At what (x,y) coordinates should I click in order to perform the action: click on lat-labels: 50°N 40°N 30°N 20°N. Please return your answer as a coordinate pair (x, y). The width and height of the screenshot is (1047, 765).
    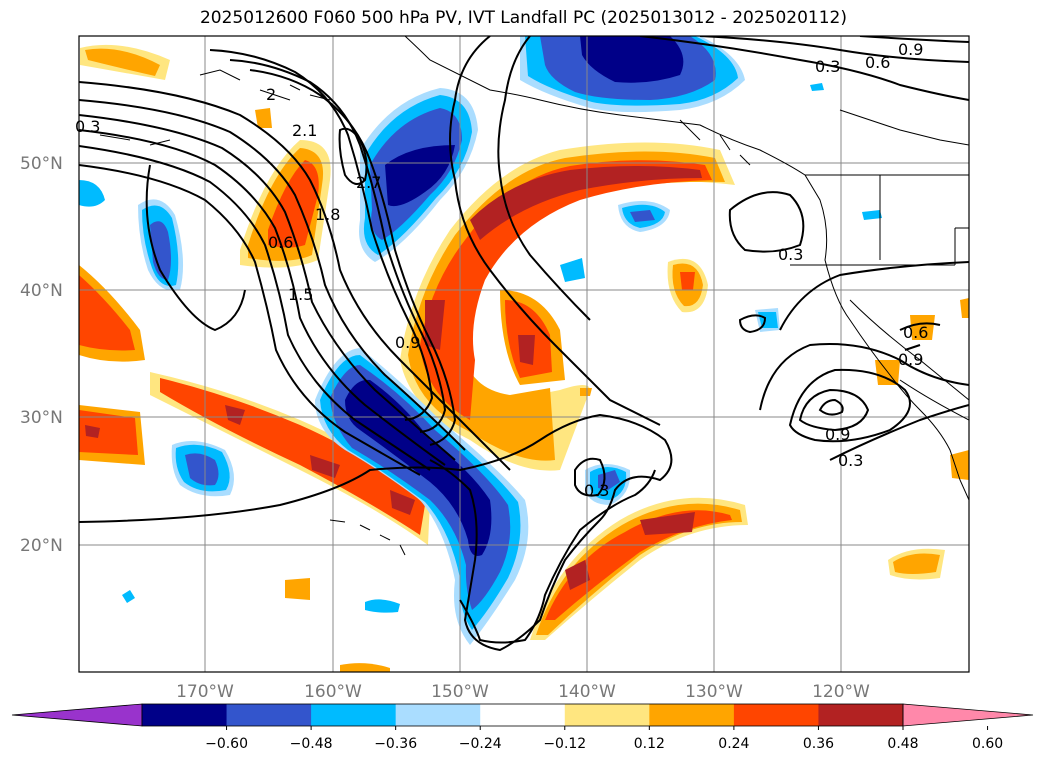
    Looking at the image, I should click on (41, 355).